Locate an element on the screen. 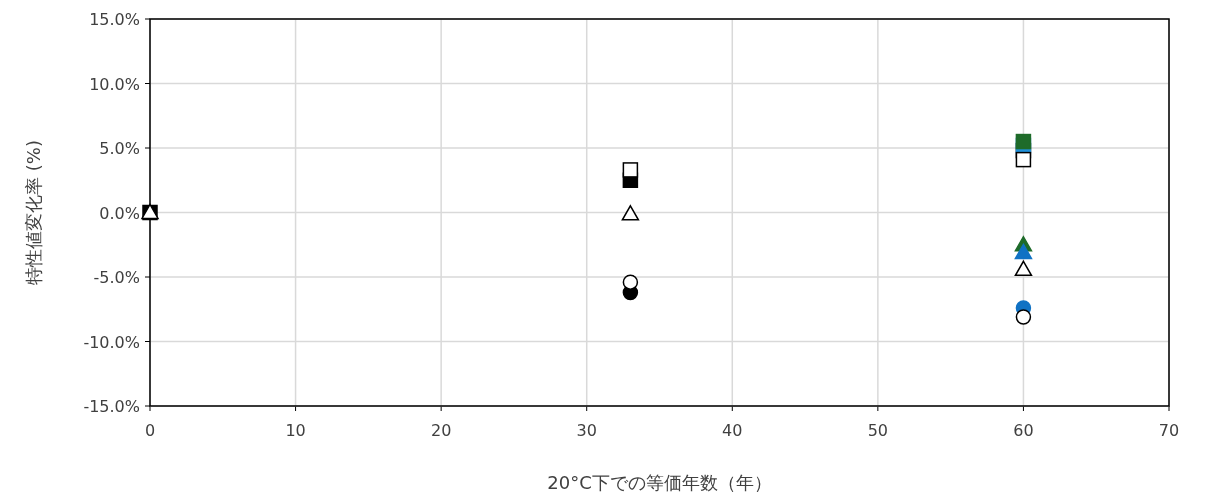 The width and height of the screenshot is (1206, 497). x-tick-label: 50 is located at coordinates (878, 430).